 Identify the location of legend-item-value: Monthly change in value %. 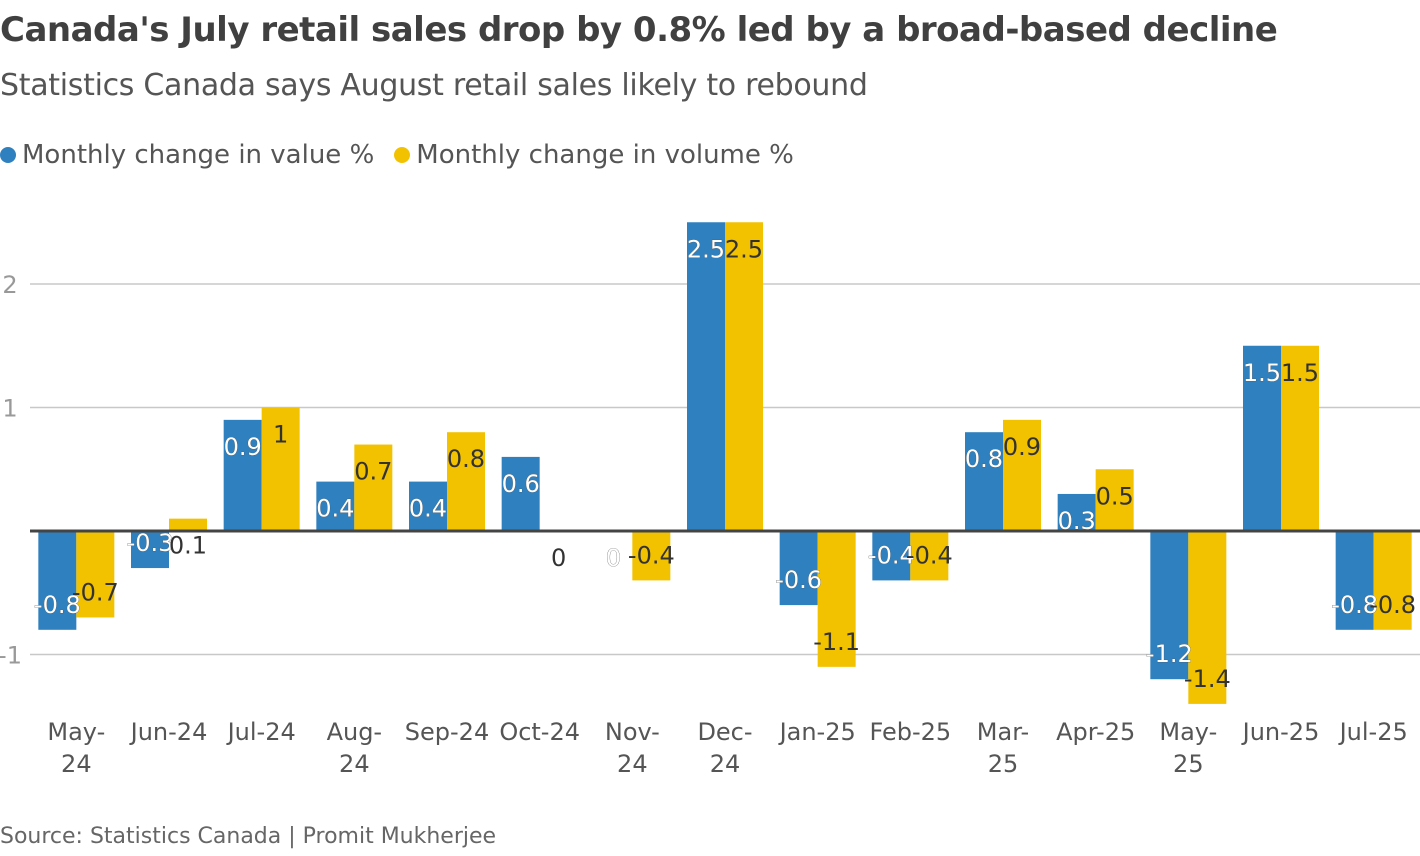
(187, 155).